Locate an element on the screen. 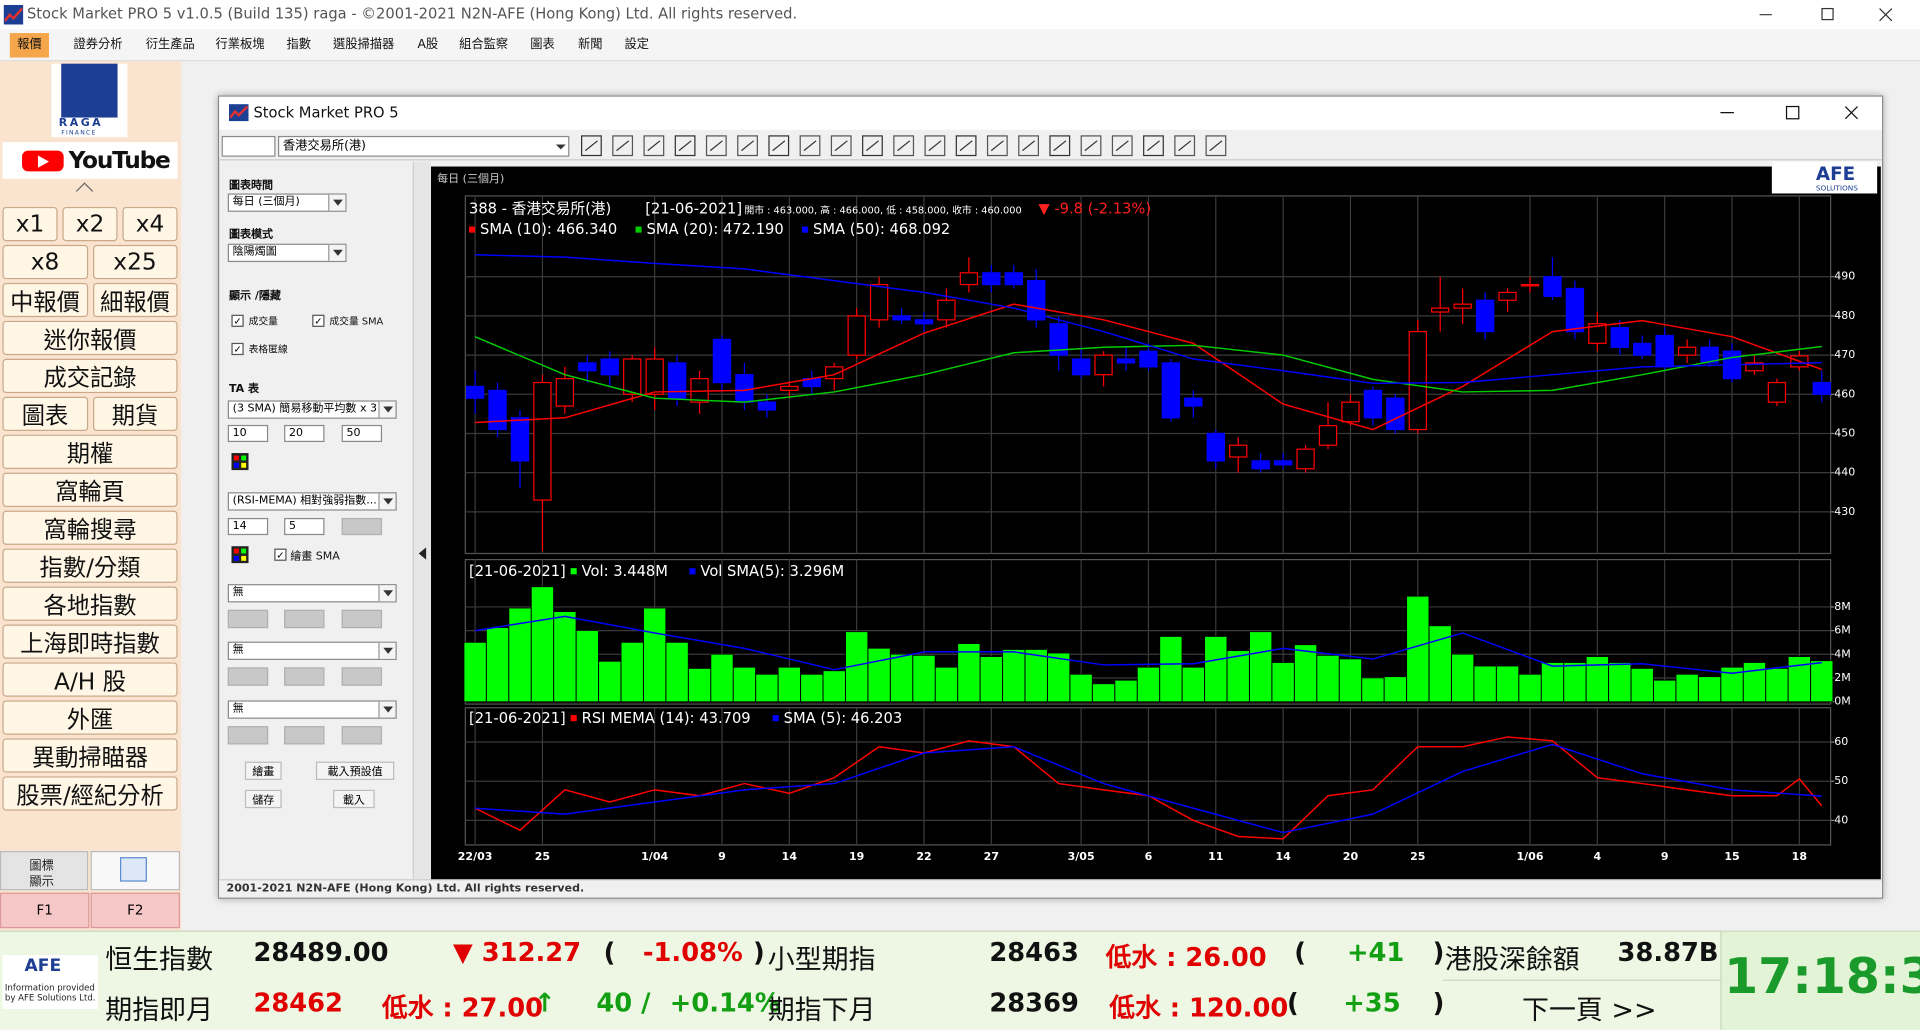 Image resolution: width=1920 pixels, height=1030 pixels. sidebar-button: 期權 is located at coordinates (90, 451).